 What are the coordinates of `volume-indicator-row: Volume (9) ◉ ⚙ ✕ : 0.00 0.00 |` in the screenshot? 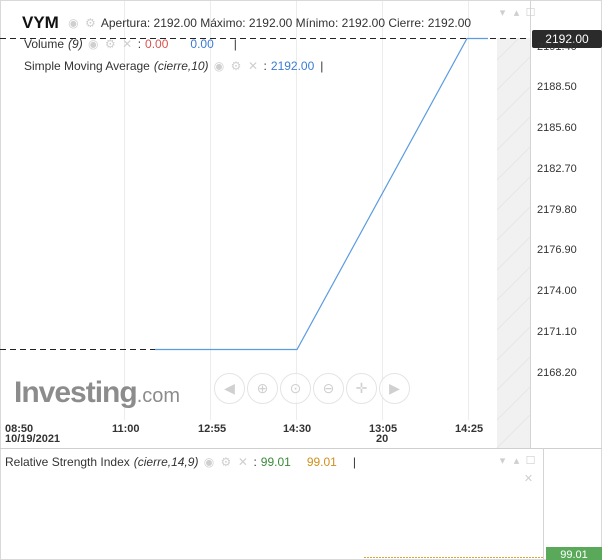 It's located at (130, 44).